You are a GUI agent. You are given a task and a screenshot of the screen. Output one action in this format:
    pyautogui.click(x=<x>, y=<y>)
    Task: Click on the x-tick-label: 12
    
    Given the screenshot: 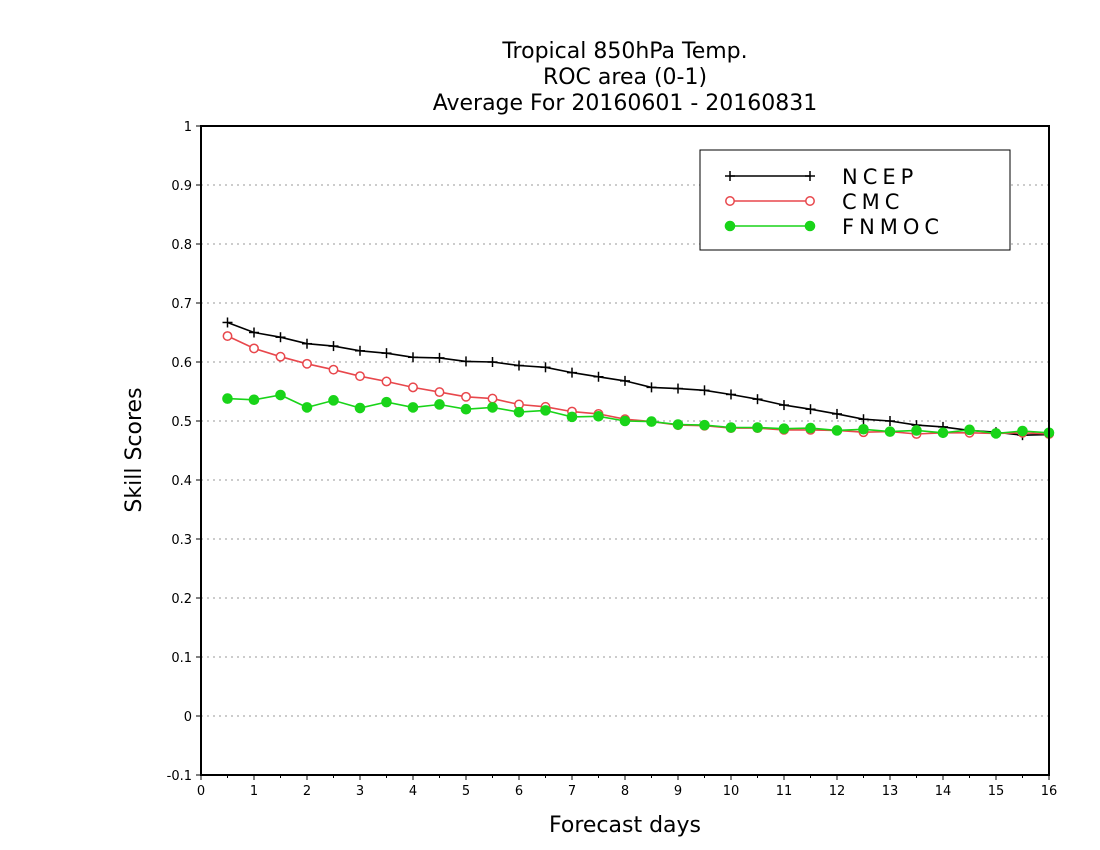 What is the action you would take?
    pyautogui.click(x=837, y=791)
    